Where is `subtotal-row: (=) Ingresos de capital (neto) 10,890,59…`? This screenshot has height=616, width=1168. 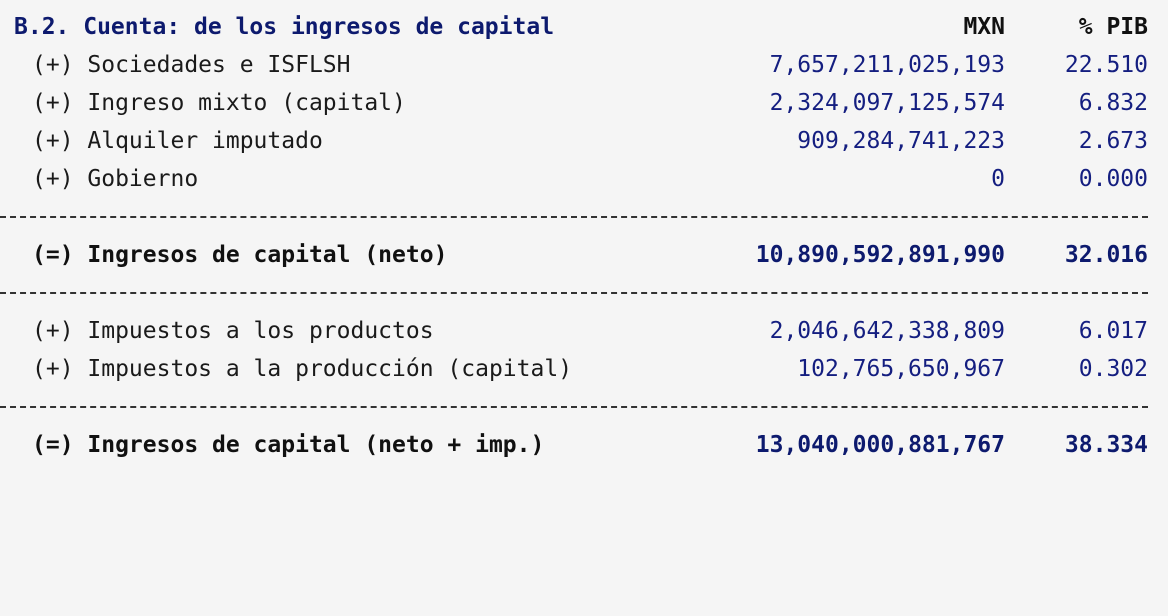 subtotal-row: (=) Ingresos de capital (neto) 10,890,59… is located at coordinates (584, 255).